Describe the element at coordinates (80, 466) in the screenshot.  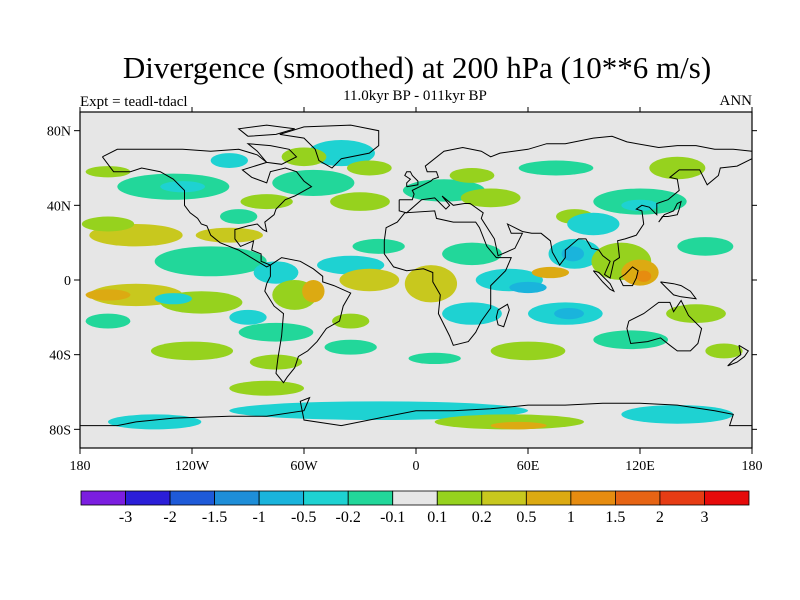
I see `lon-tick-label: 180` at that location.